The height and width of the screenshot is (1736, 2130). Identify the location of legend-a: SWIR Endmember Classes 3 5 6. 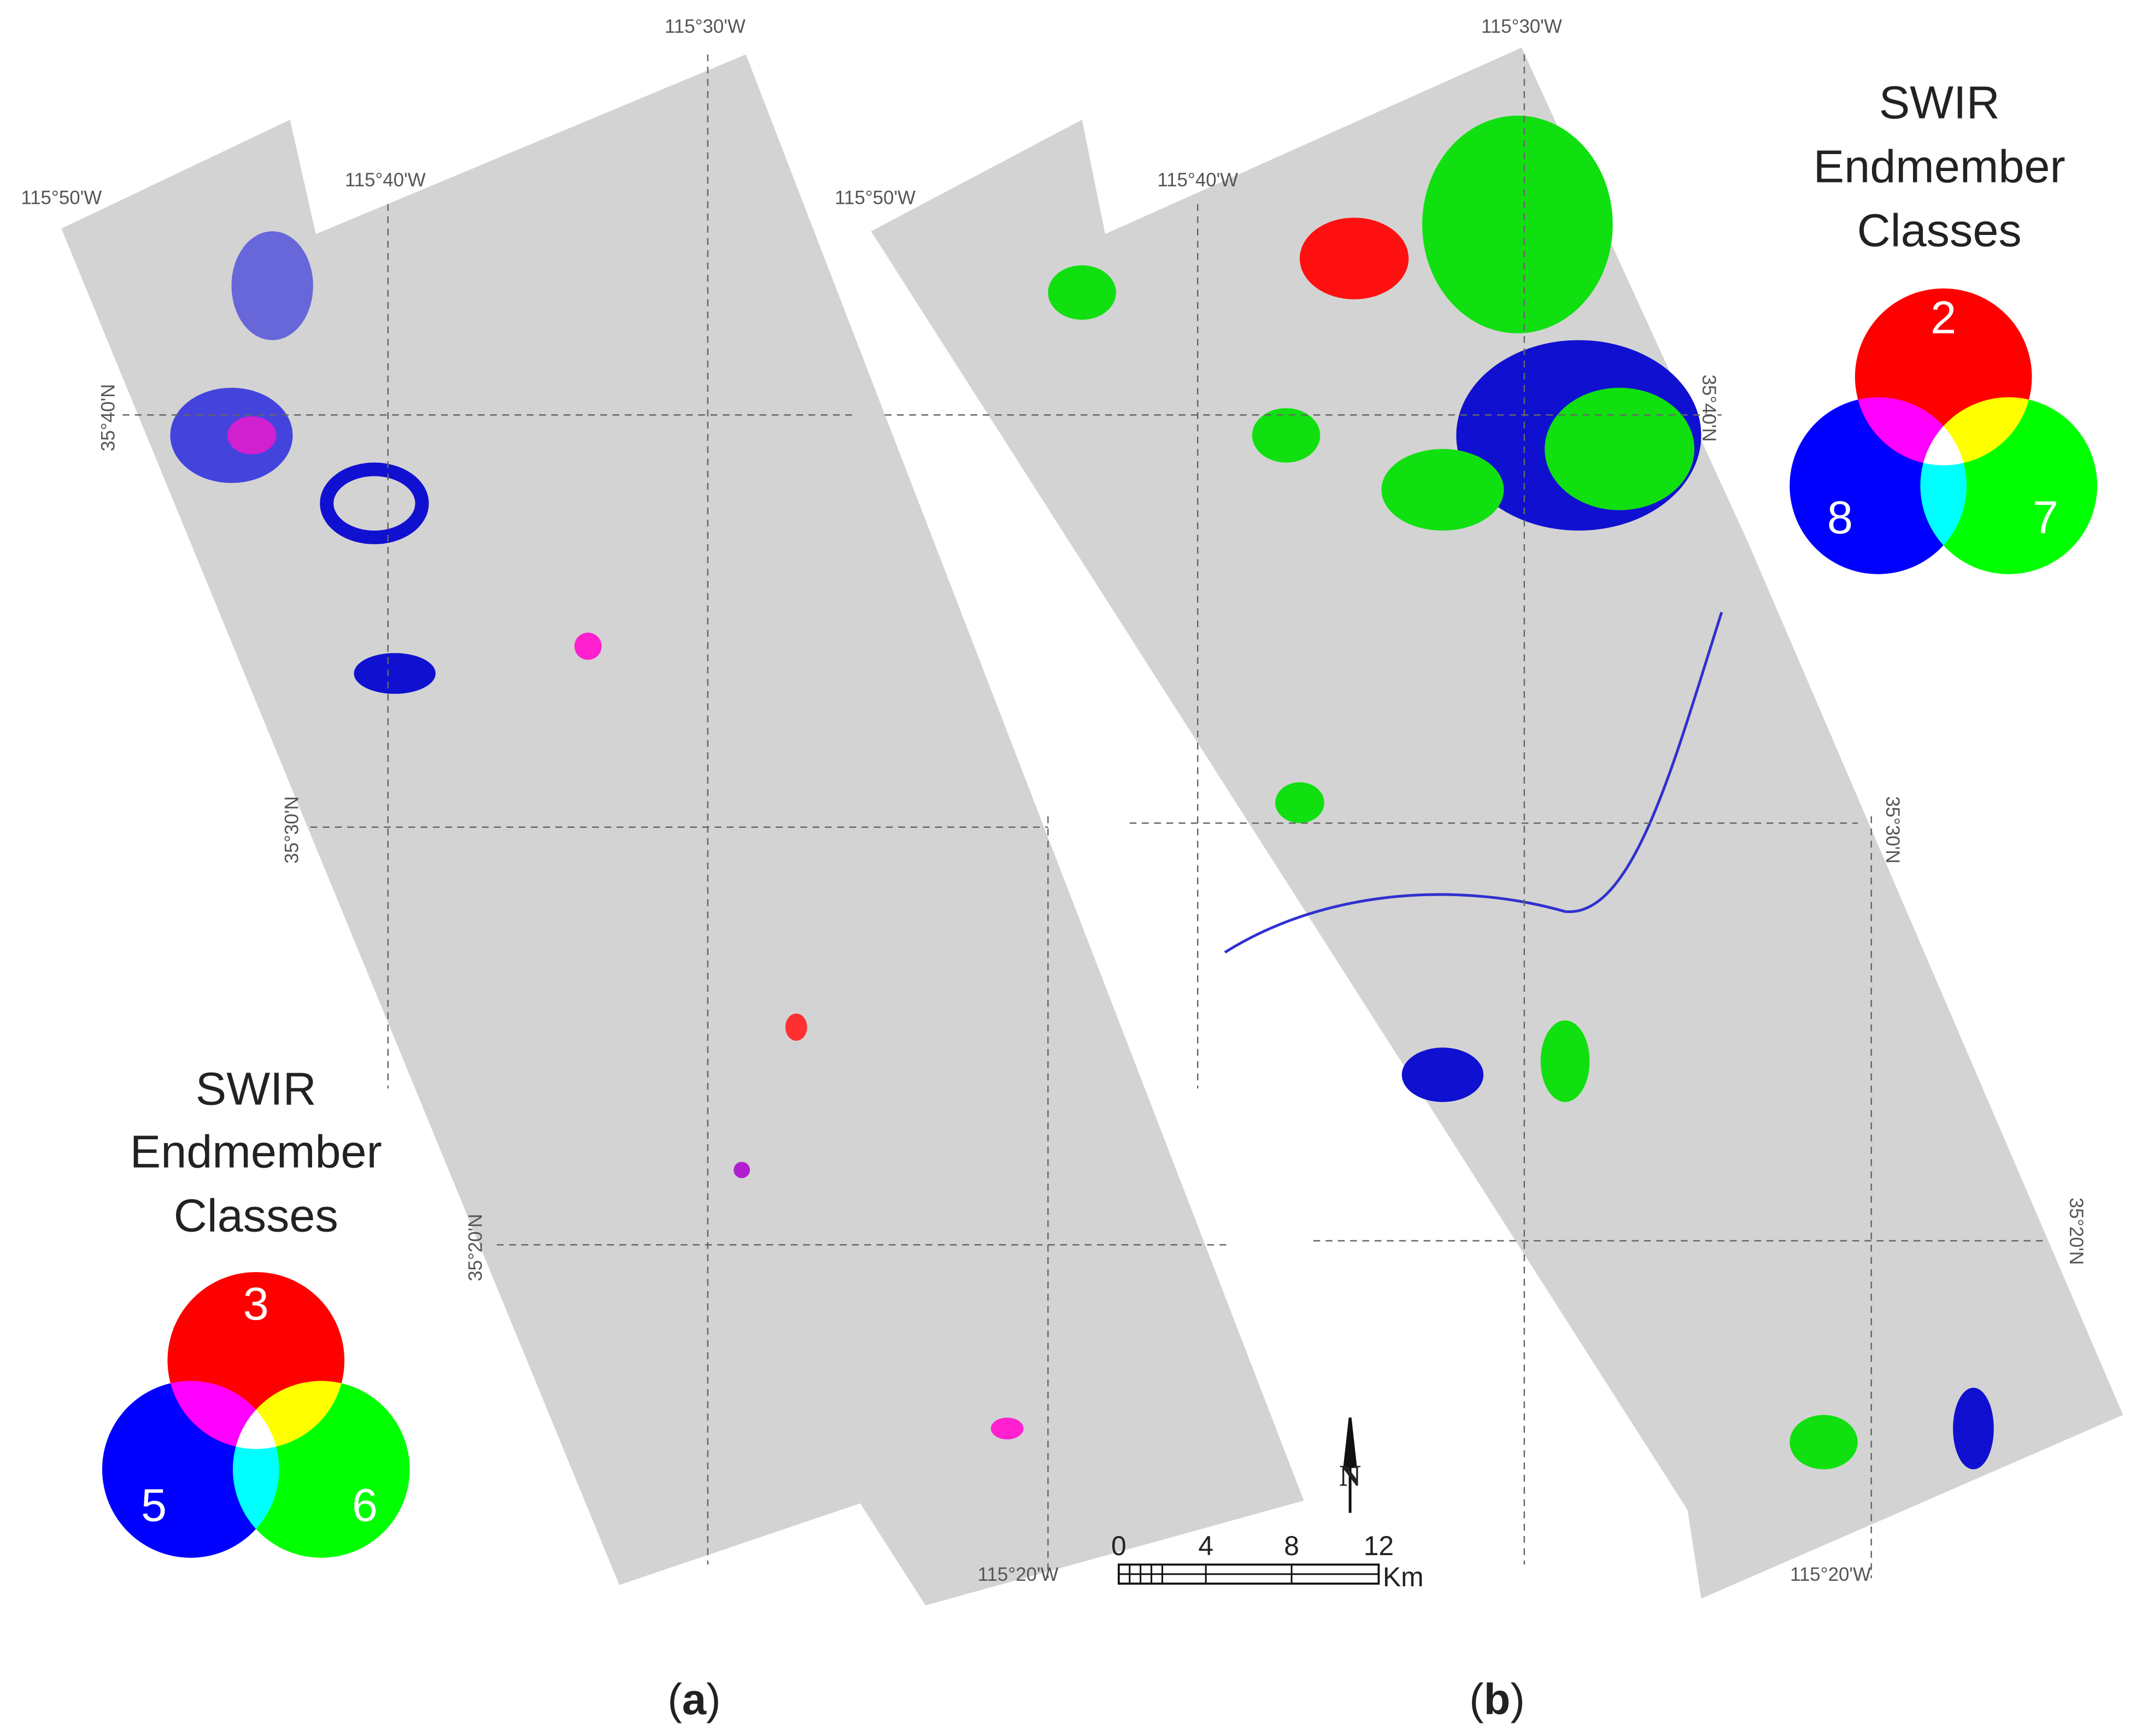
(256, 1310).